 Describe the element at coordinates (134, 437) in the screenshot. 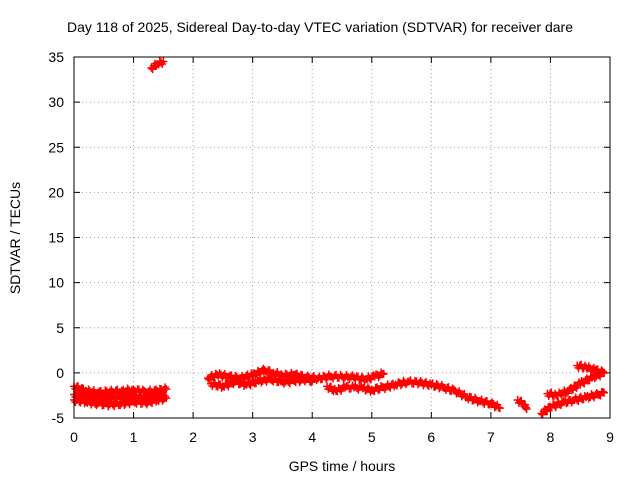

I see `x-tick-label: 1` at that location.